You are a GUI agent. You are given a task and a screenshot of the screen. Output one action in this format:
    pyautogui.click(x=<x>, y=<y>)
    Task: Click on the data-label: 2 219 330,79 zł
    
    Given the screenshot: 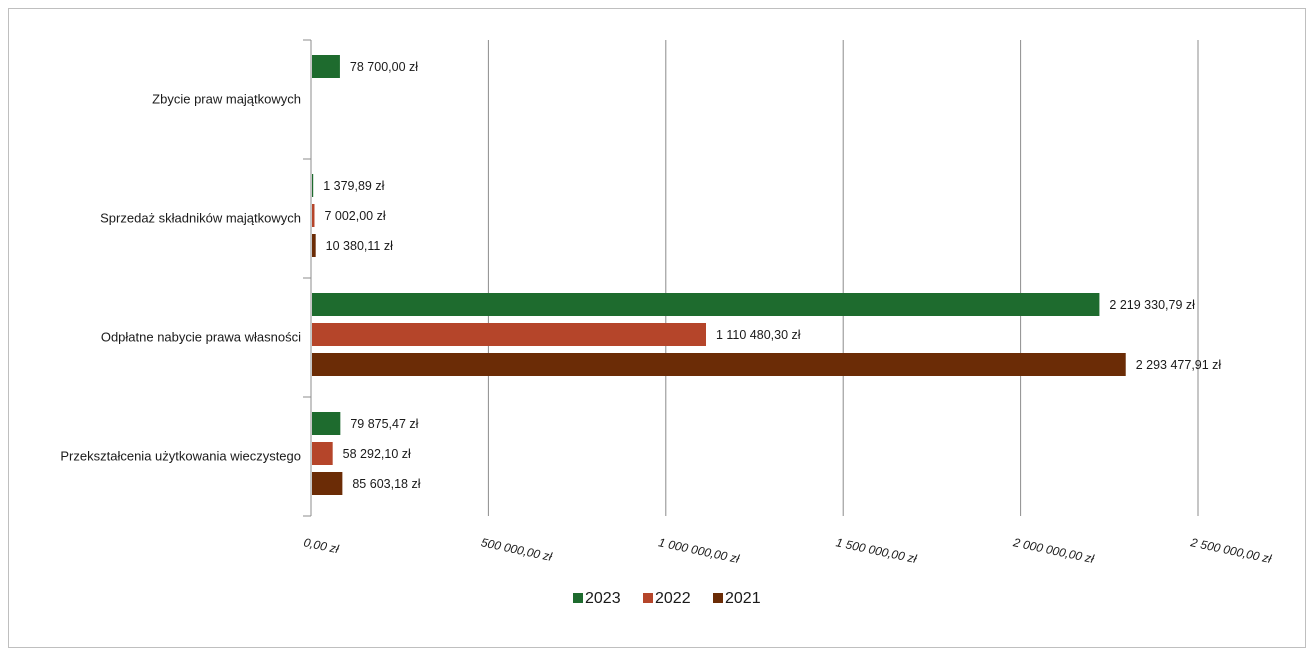 What is the action you would take?
    pyautogui.click(x=1152, y=305)
    